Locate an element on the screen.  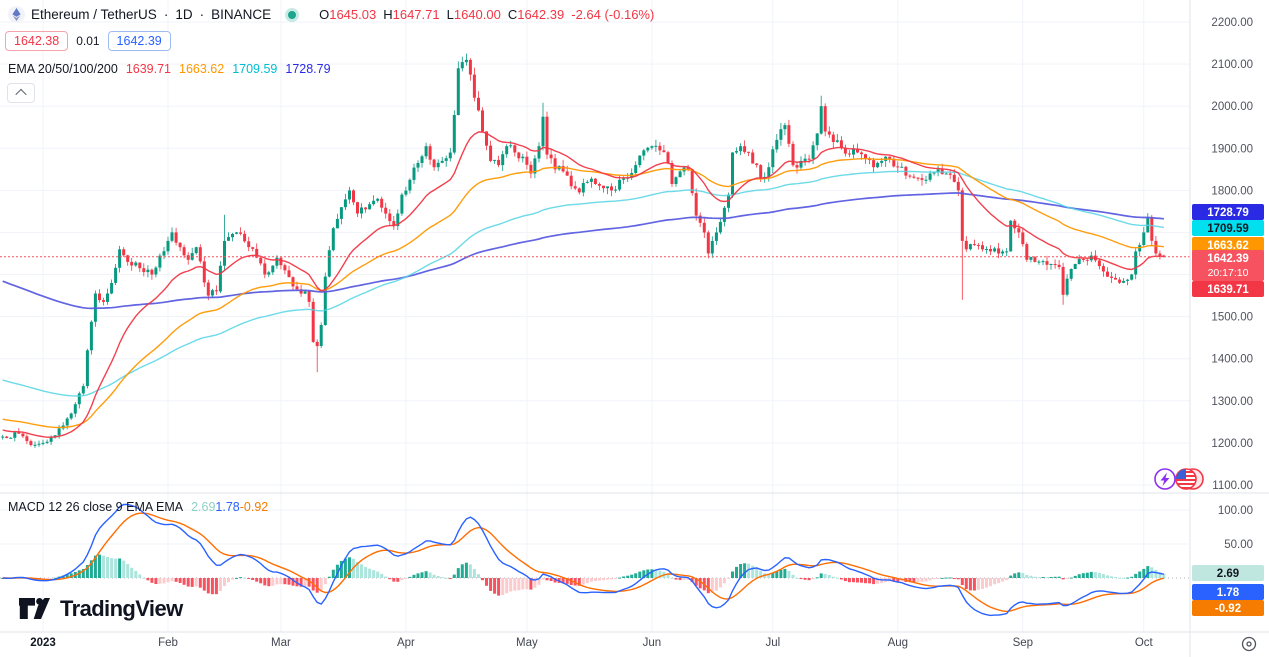
change-value: -2.64 (-0.16%) is located at coordinates (613, 14).